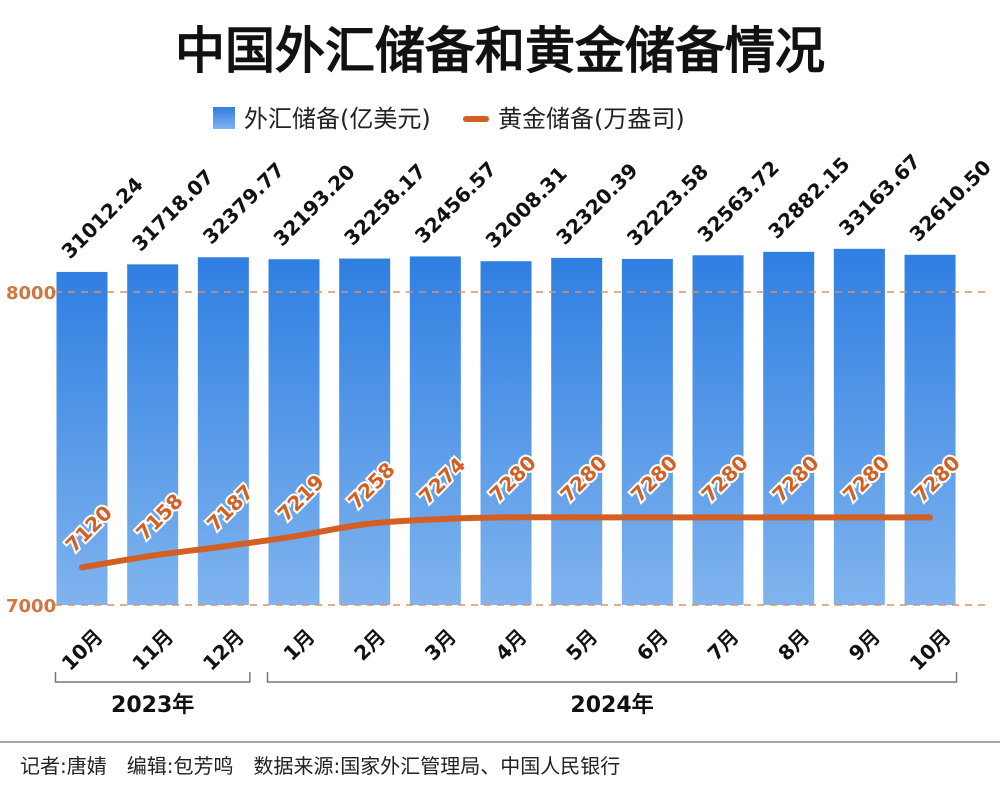 This screenshot has width=1000, height=787. Describe the element at coordinates (172, 210) in the screenshot. I see `bar-label: 31718.07` at that location.